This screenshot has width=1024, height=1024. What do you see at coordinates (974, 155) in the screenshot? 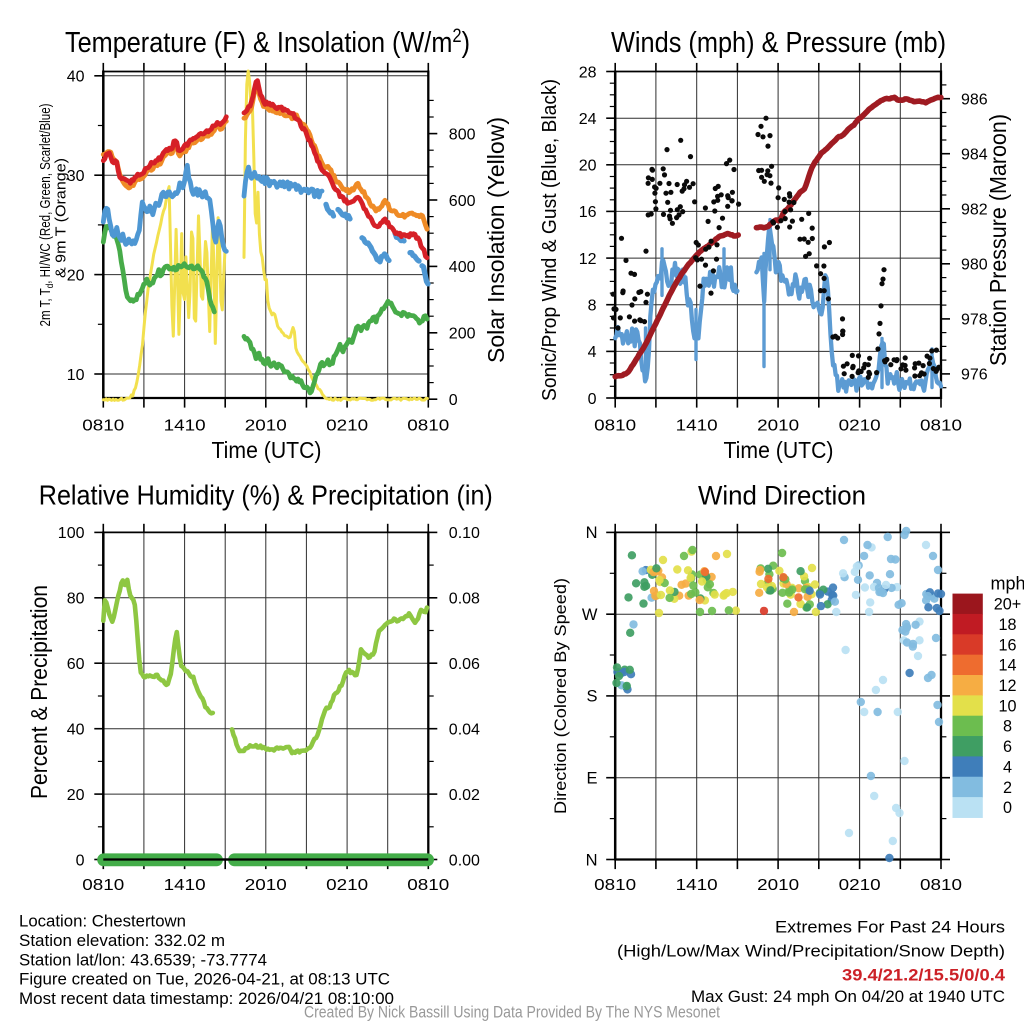
I see `svg-text: 984` at bounding box center [974, 155].